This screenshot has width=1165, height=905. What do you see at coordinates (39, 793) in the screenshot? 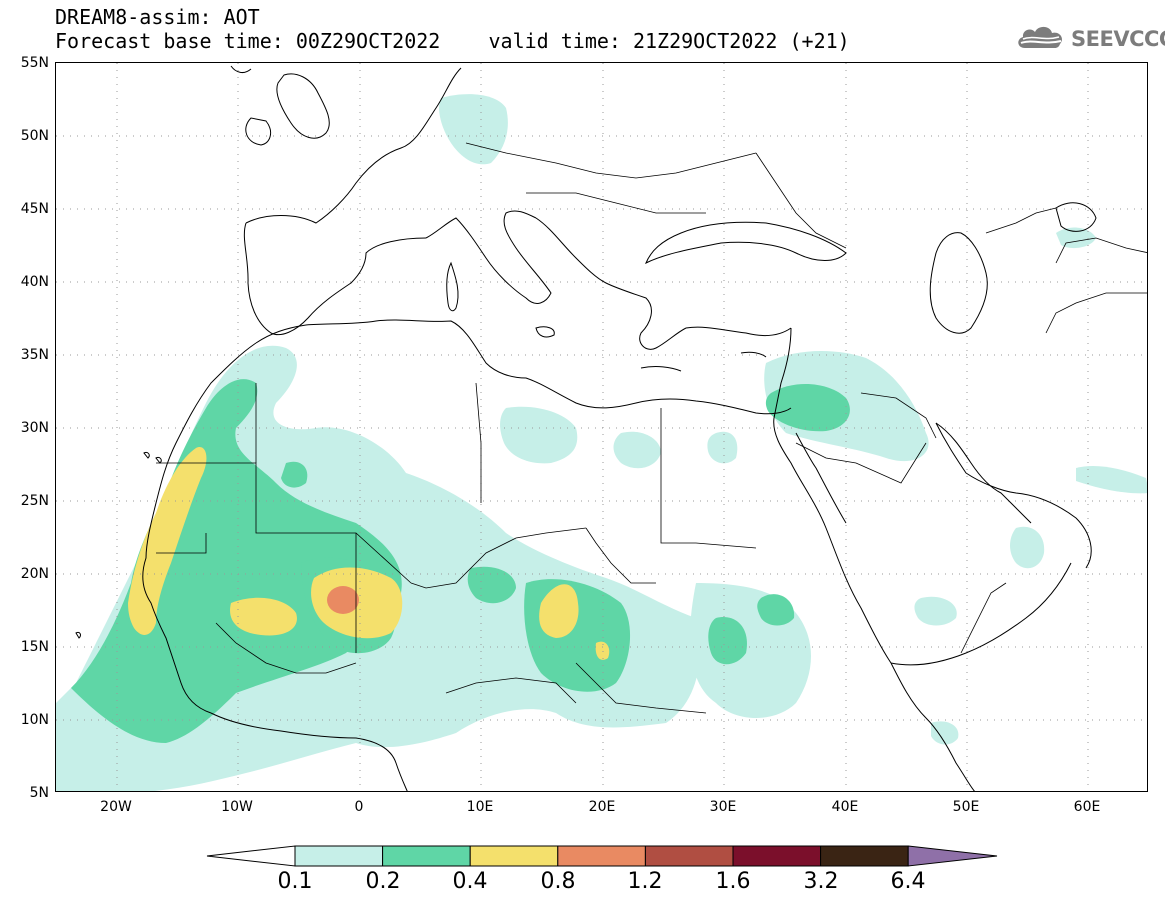
I see `lat-label-5n: 5N` at bounding box center [39, 793].